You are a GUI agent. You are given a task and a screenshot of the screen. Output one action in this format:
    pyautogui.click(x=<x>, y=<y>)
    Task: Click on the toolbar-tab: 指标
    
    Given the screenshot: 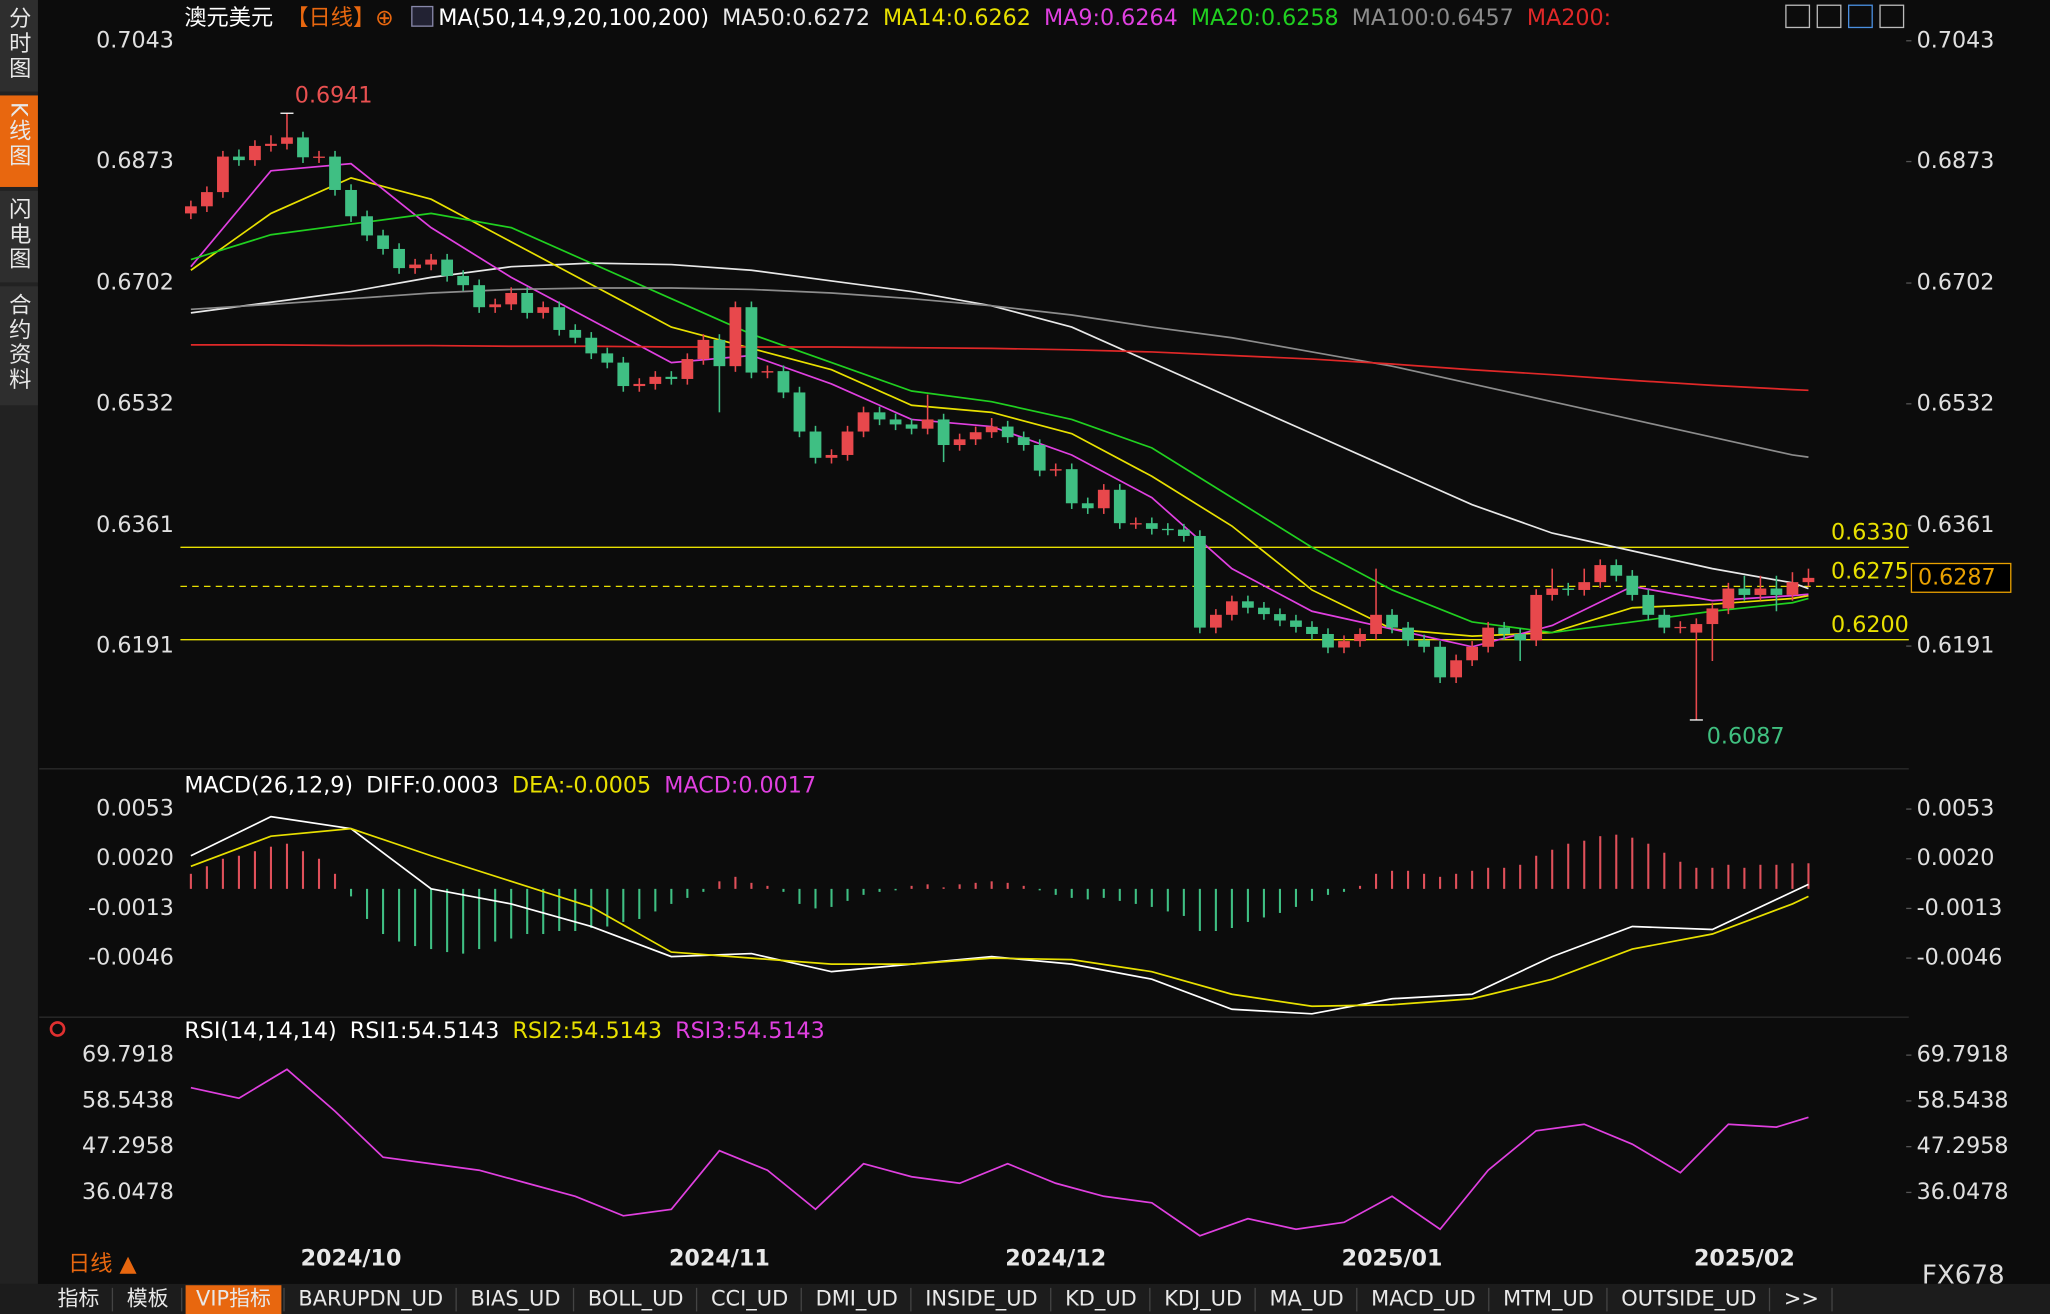 What is the action you would take?
    pyautogui.click(x=79, y=1299)
    